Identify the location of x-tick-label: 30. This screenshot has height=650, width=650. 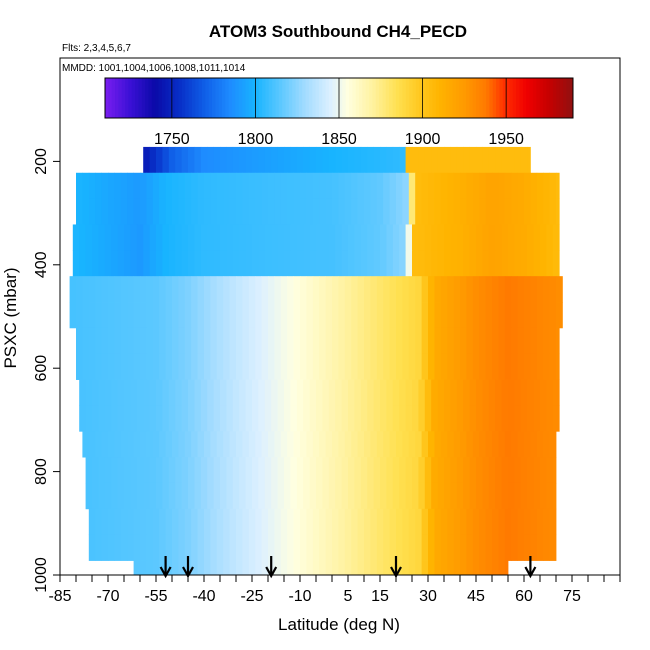
(428, 596).